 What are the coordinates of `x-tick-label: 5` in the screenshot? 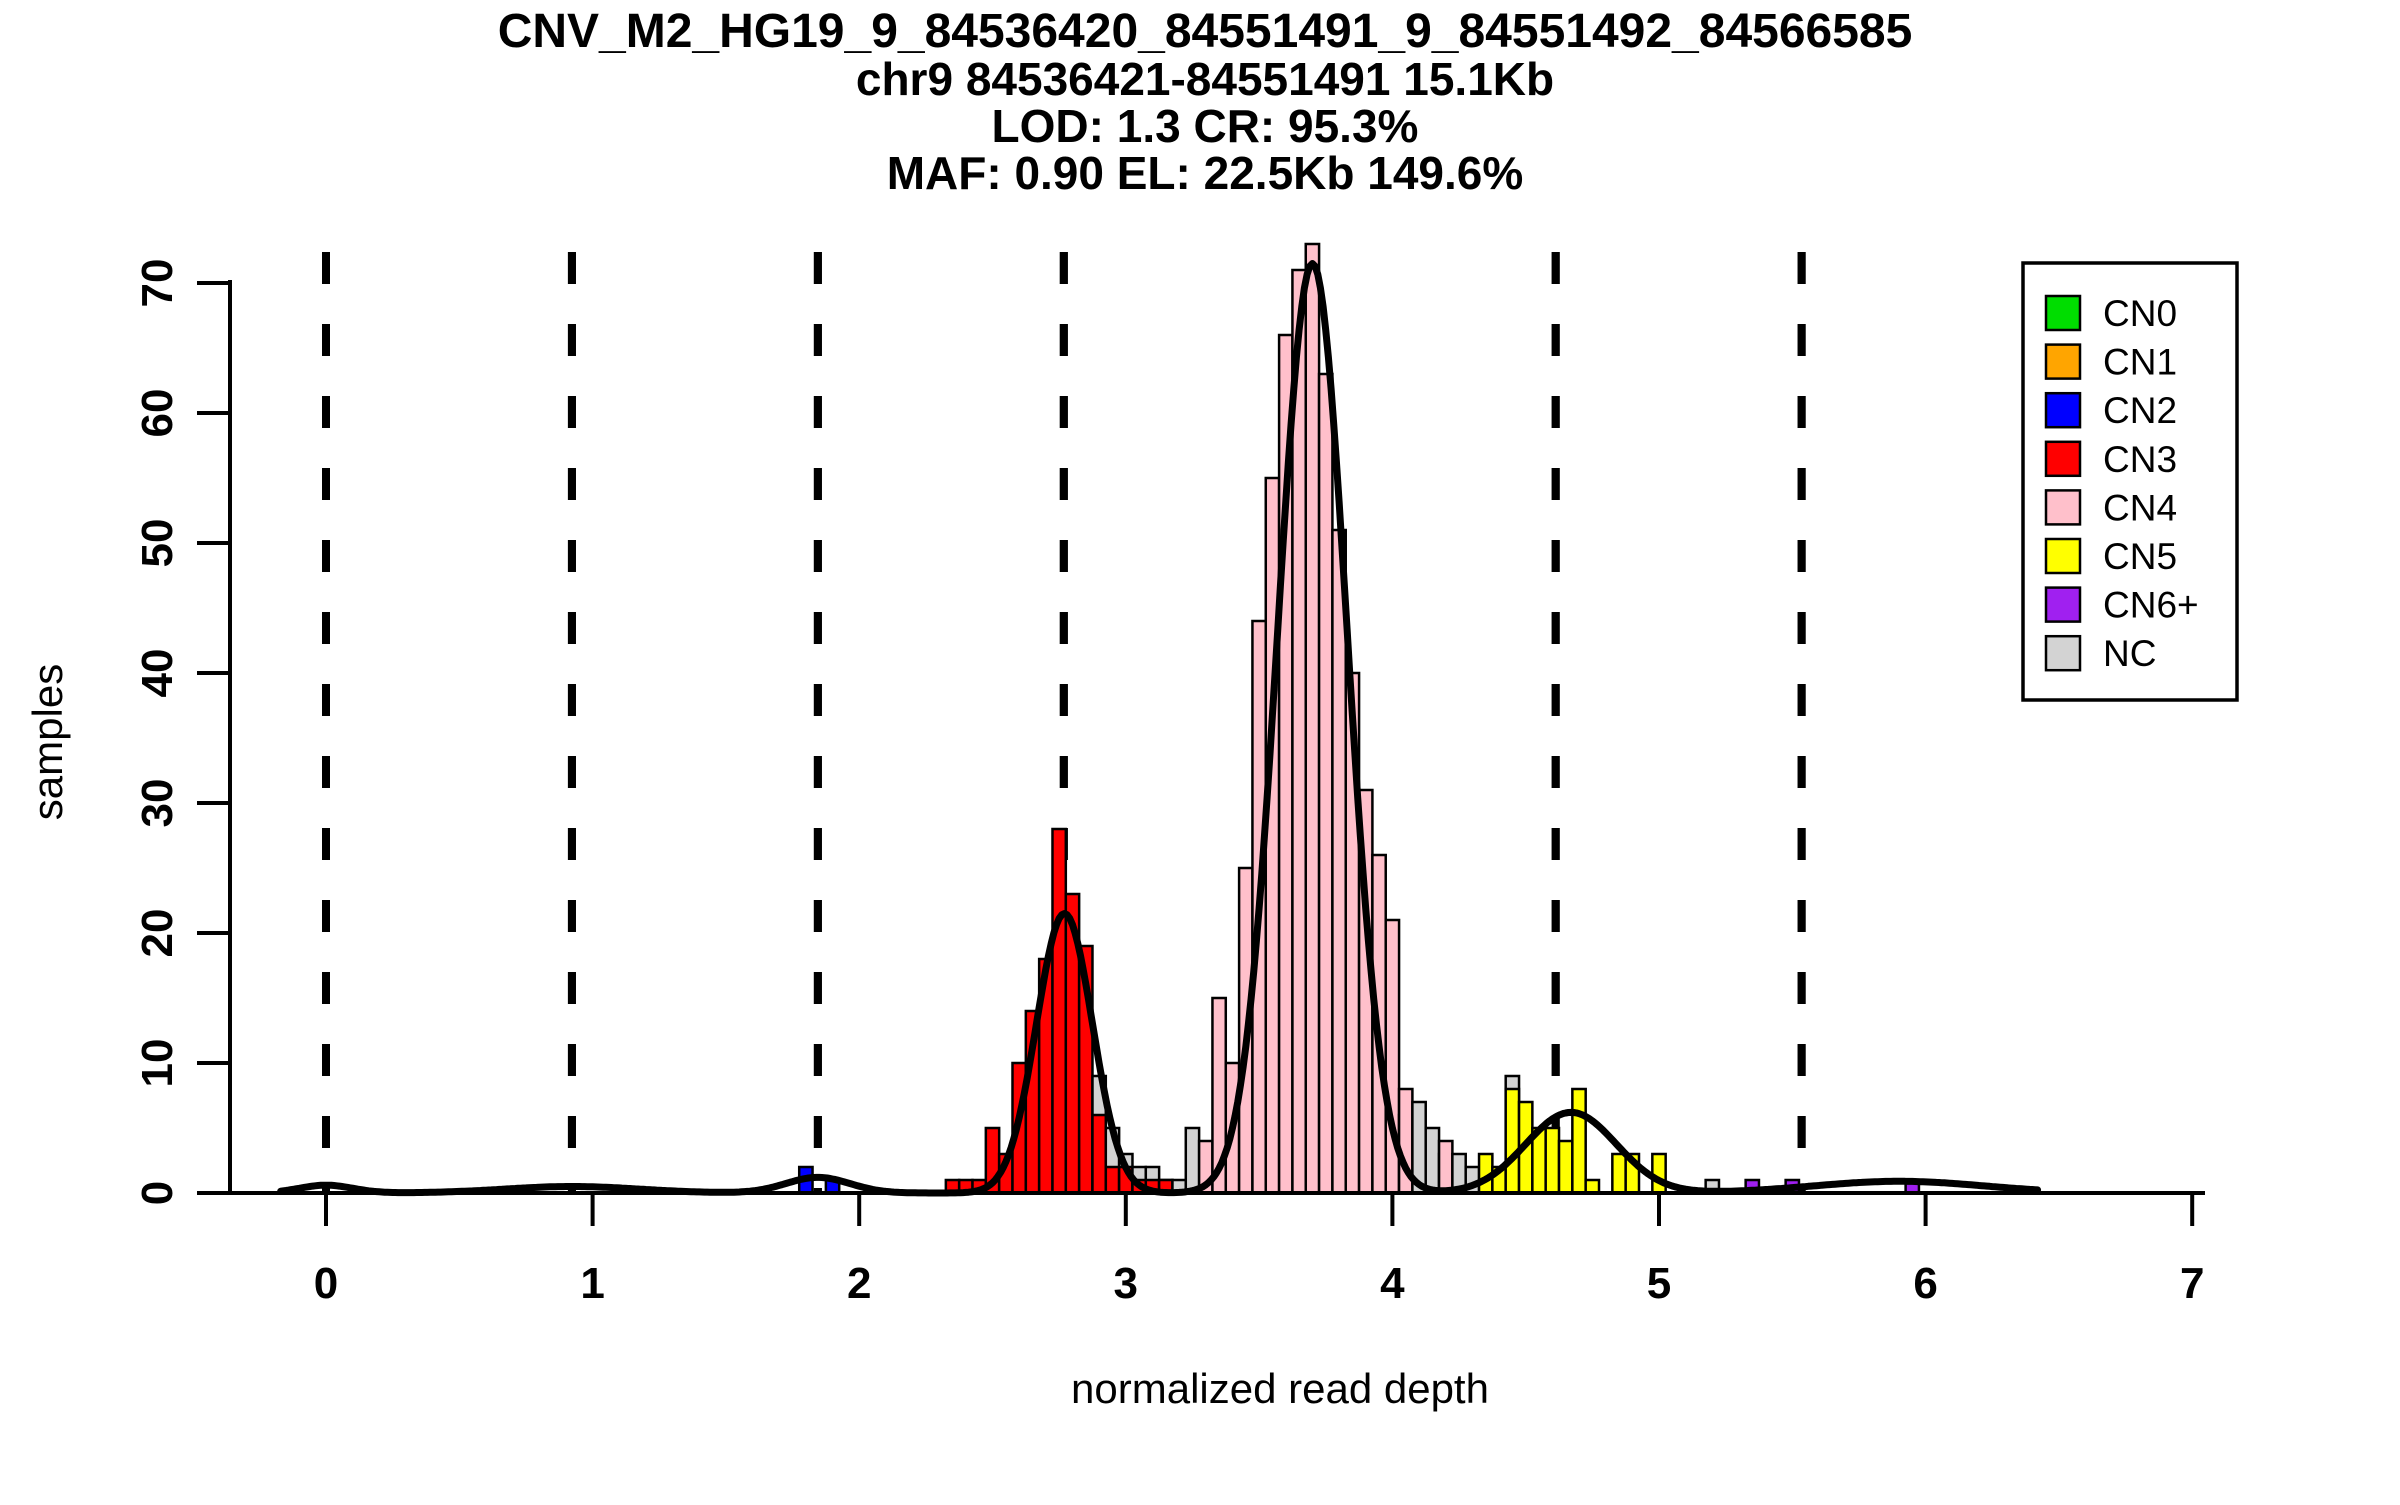 It's located at (1659, 1283).